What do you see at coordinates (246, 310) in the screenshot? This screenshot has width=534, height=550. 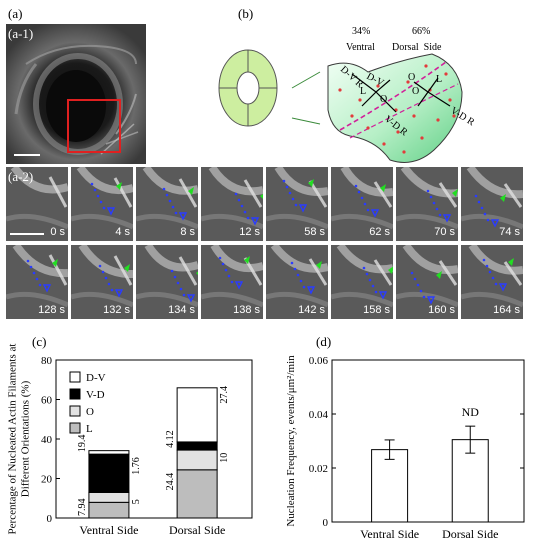 I see `frame-time: 138 s` at bounding box center [246, 310].